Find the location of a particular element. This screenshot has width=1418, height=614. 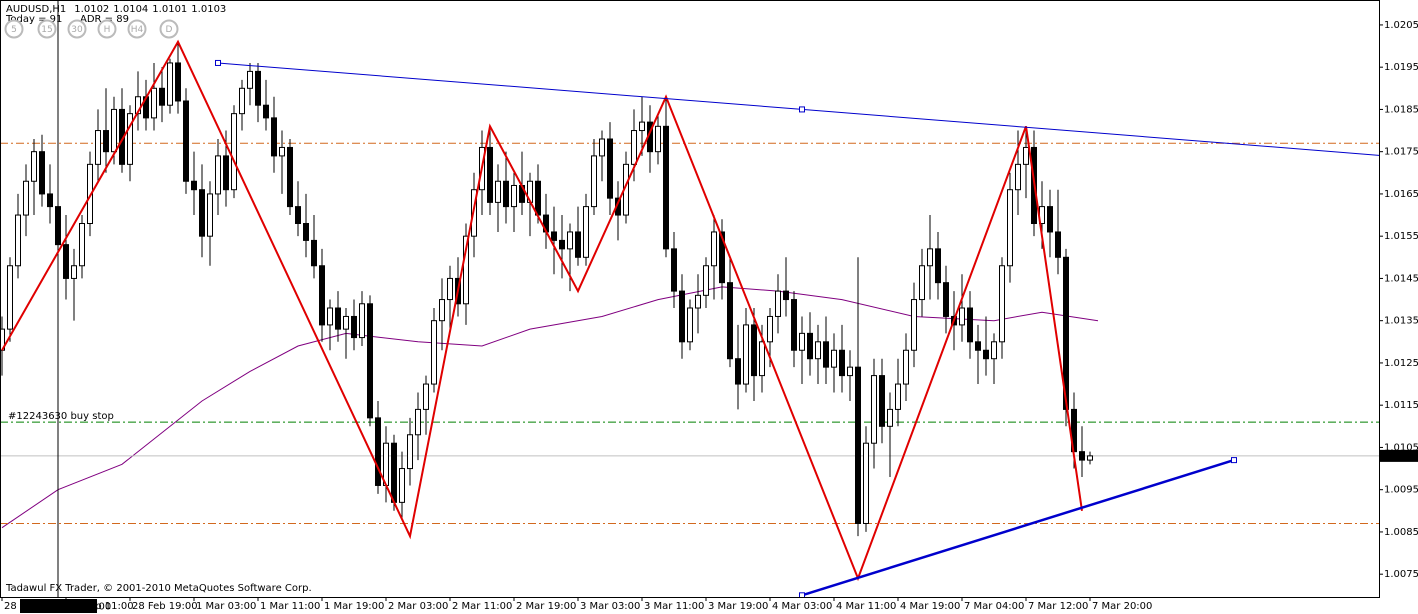

button-label: 15 is located at coordinates (46, 30).